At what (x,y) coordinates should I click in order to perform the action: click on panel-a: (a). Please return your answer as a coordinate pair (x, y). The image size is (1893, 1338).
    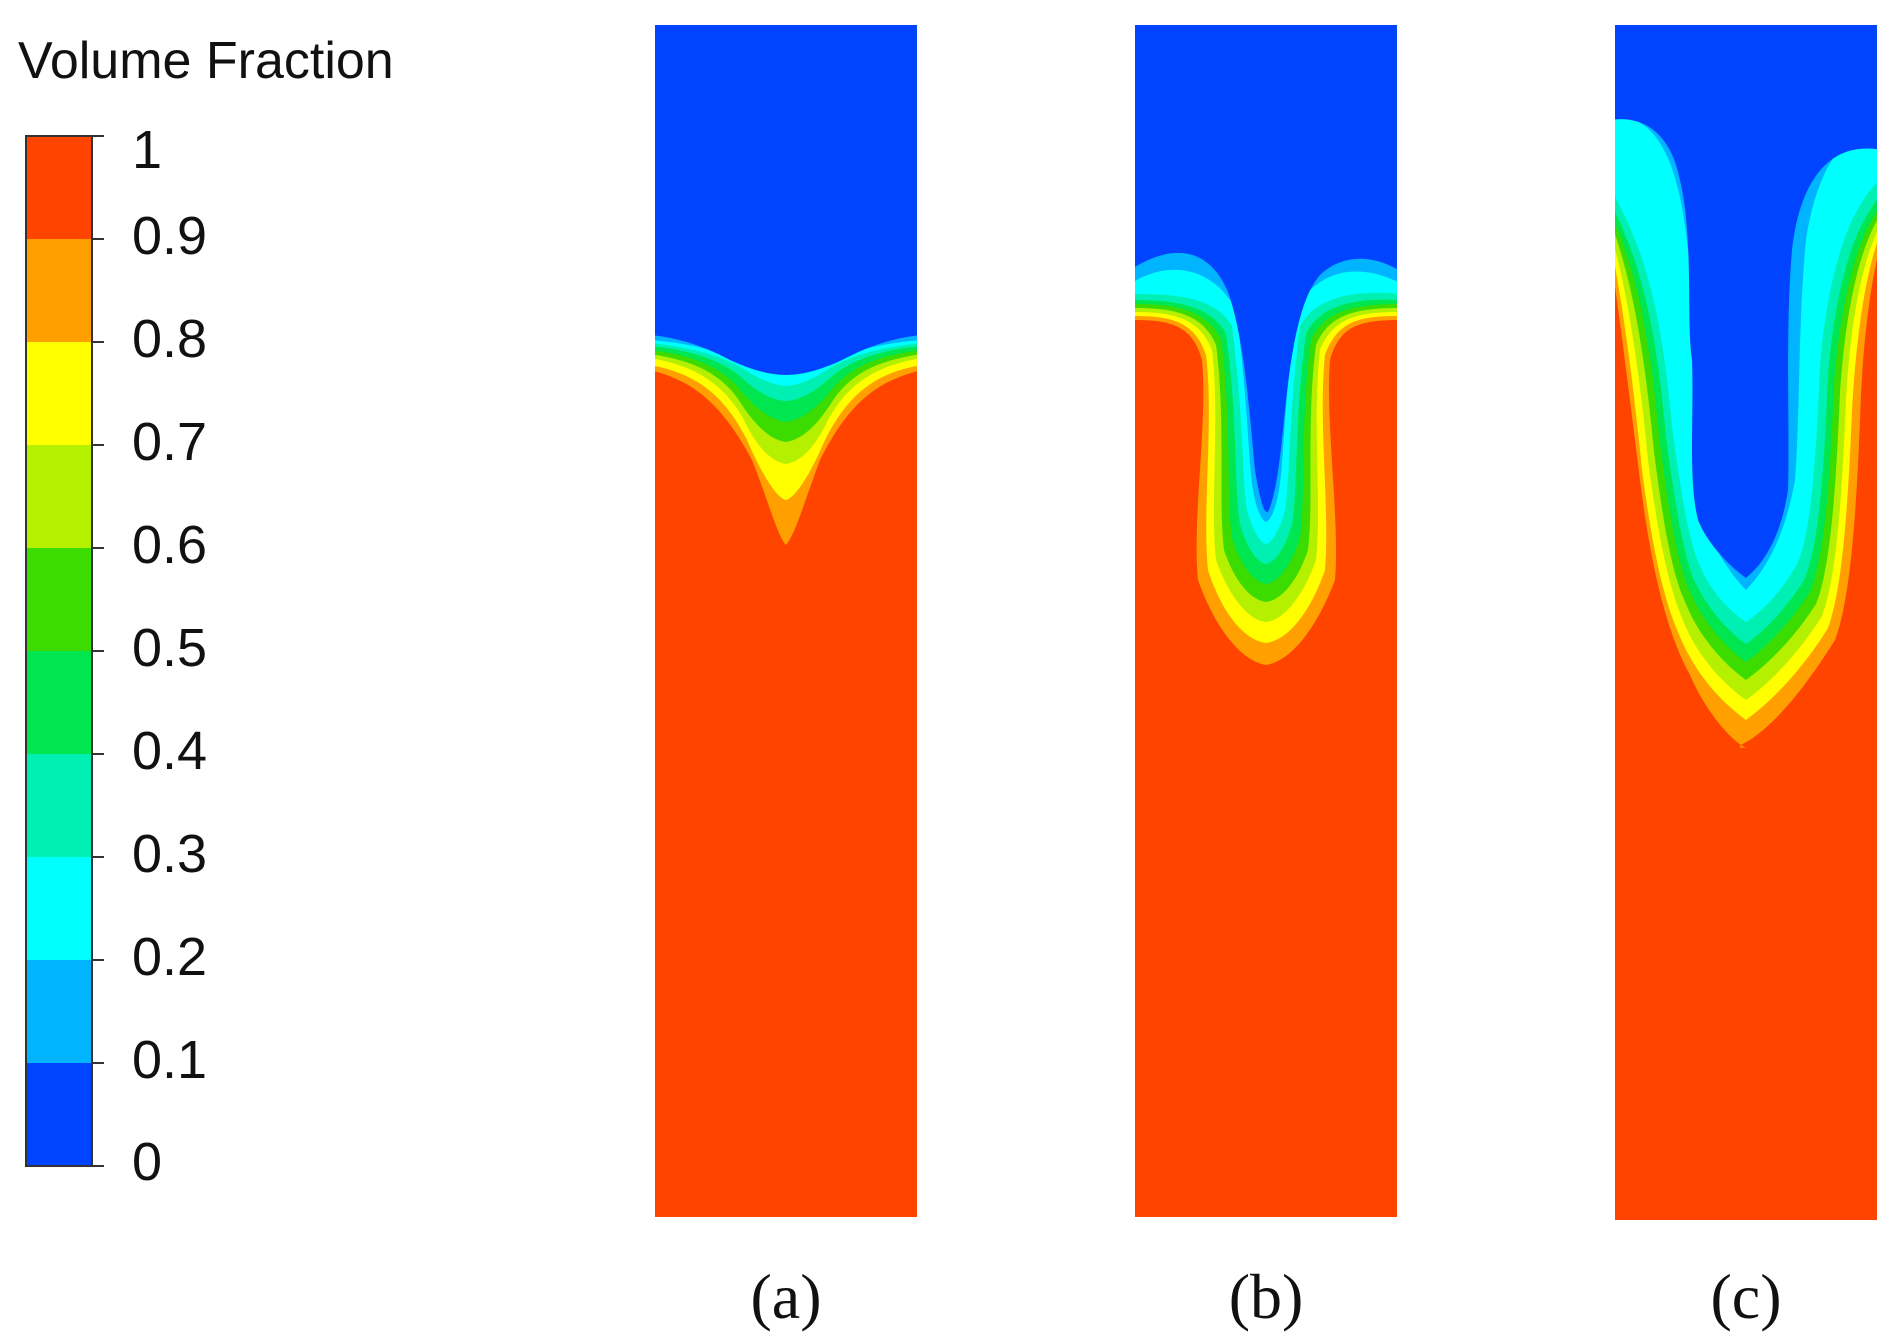
    Looking at the image, I should click on (786, 678).